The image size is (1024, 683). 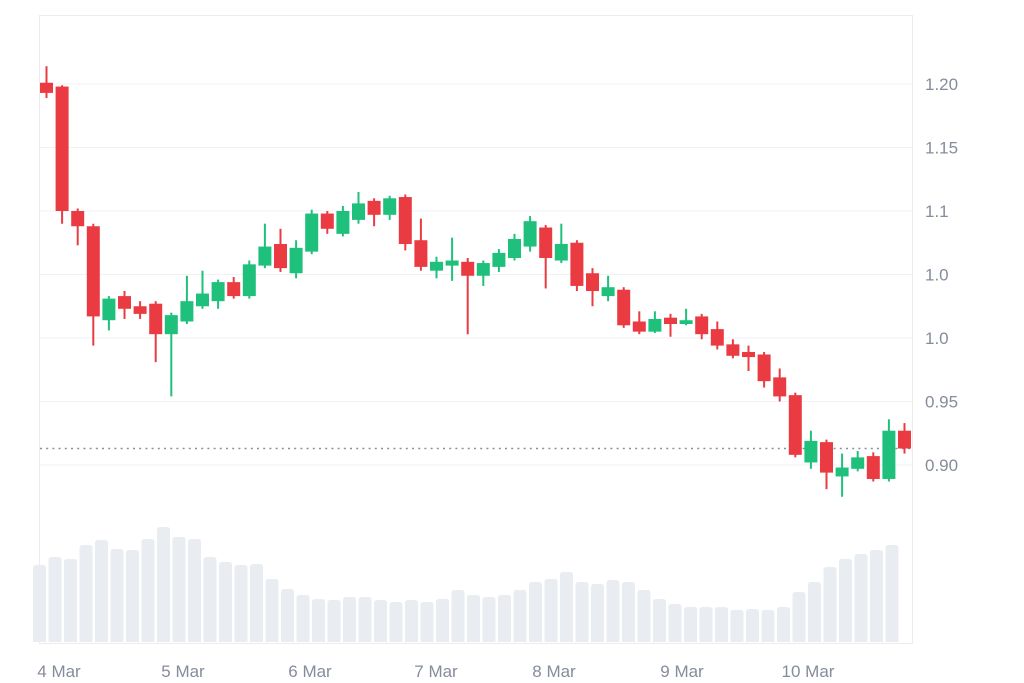 What do you see at coordinates (466, 584) in the screenshot?
I see `volume-bars` at bounding box center [466, 584].